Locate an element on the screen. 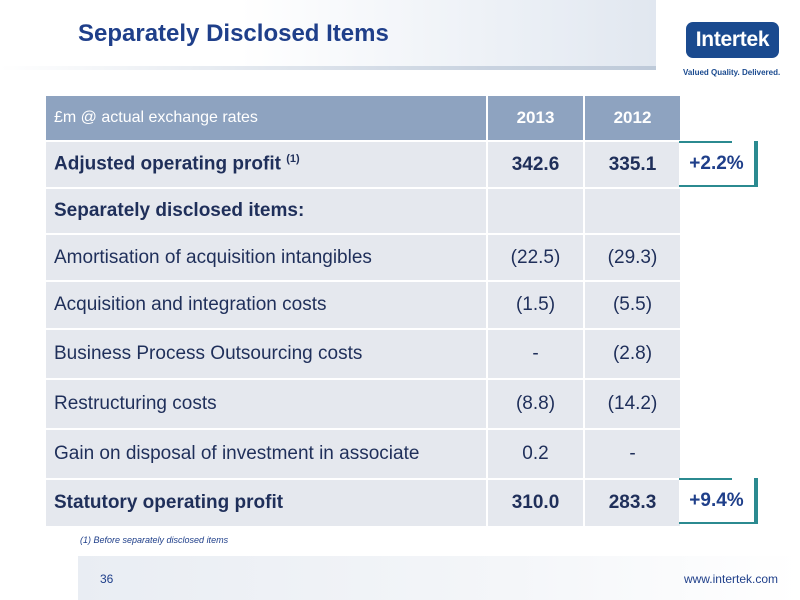 Image resolution: width=800 pixels, height=600 pixels. row-value-2012: (14.2) is located at coordinates (632, 404).